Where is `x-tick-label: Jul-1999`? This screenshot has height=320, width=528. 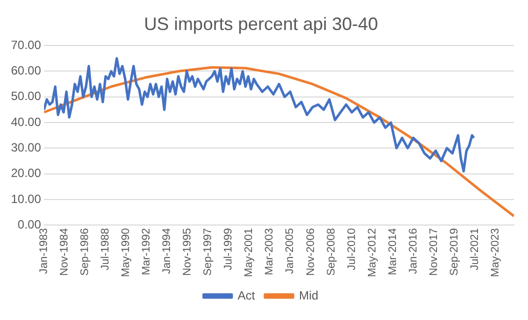
x-tick-label: Jul-1999 is located at coordinates (228, 249).